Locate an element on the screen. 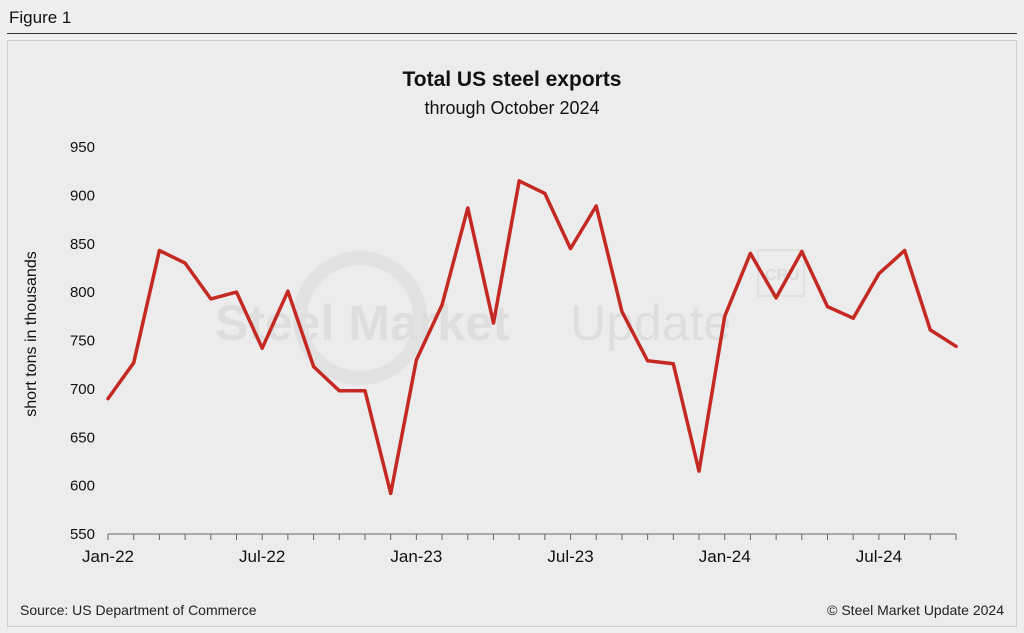 This screenshot has height=633, width=1024. copyright-note: © Steel Market Update 2024 is located at coordinates (915, 610).